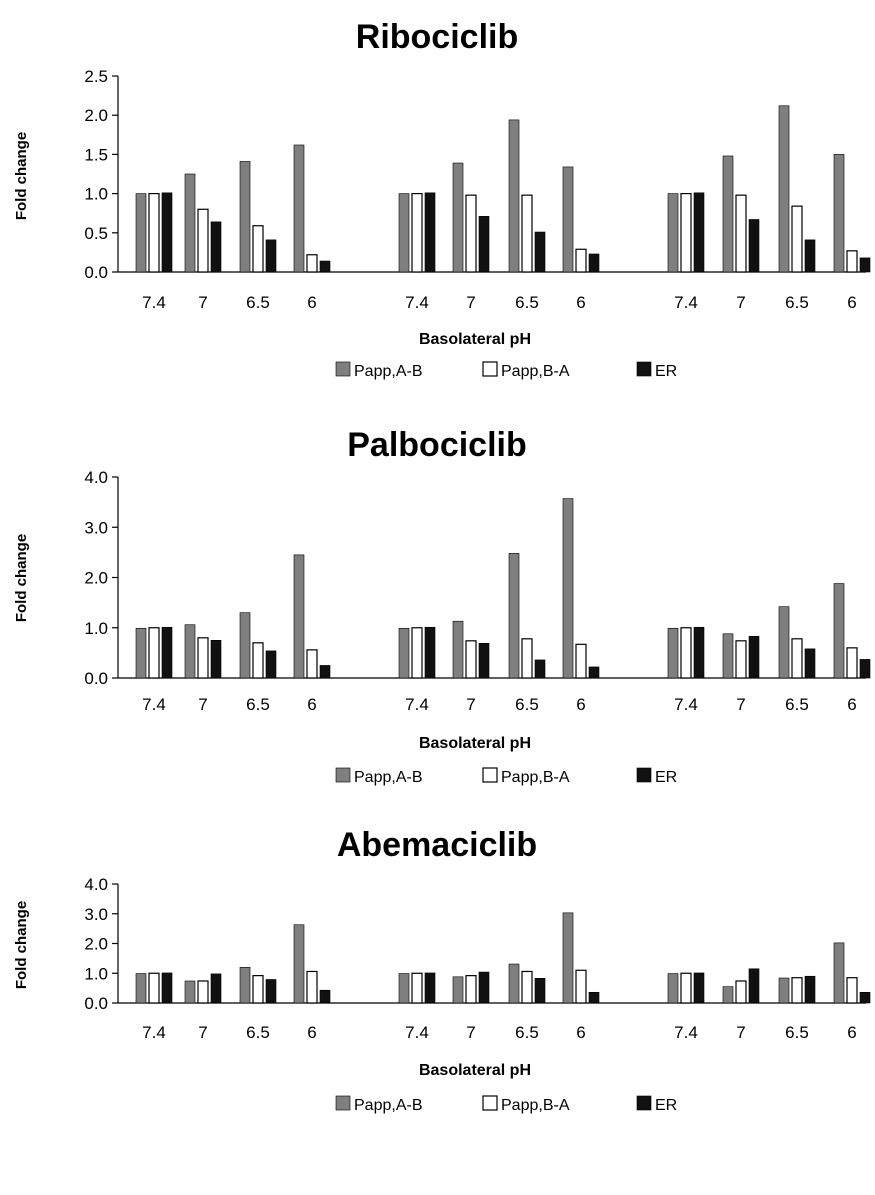 This screenshot has height=1195, width=875. Describe the element at coordinates (96, 154) in the screenshot. I see `y-tick-label: 1.5` at that location.